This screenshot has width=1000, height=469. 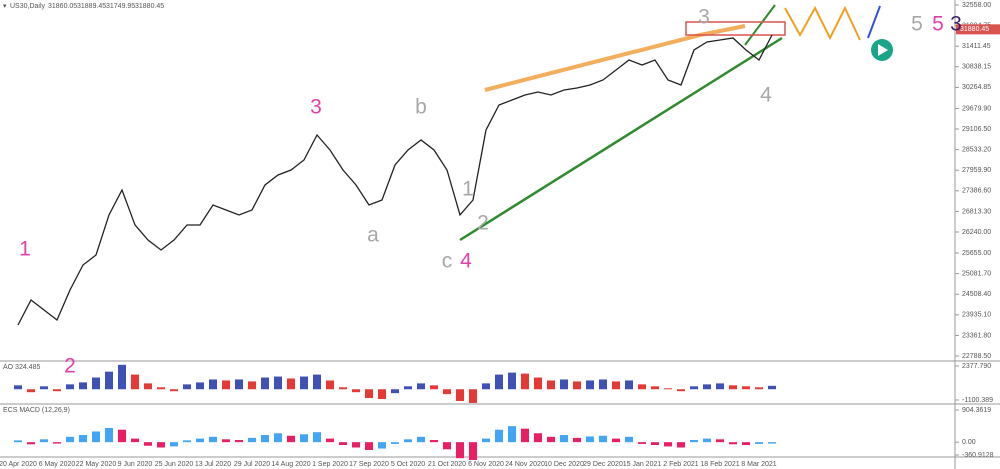 I want to click on y-tick-label: 0.00, so click(x=969, y=442).